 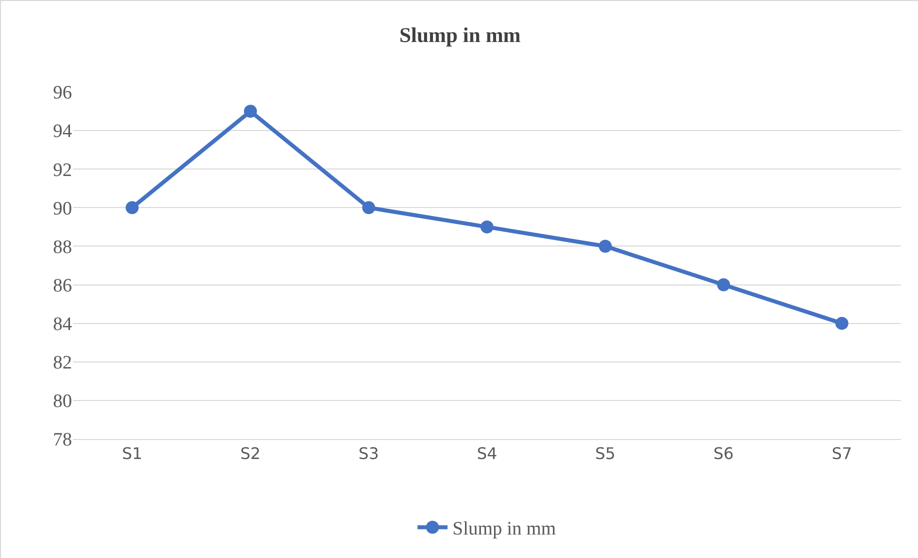 What do you see at coordinates (62, 363) in the screenshot?
I see `y-tick-label: 82` at bounding box center [62, 363].